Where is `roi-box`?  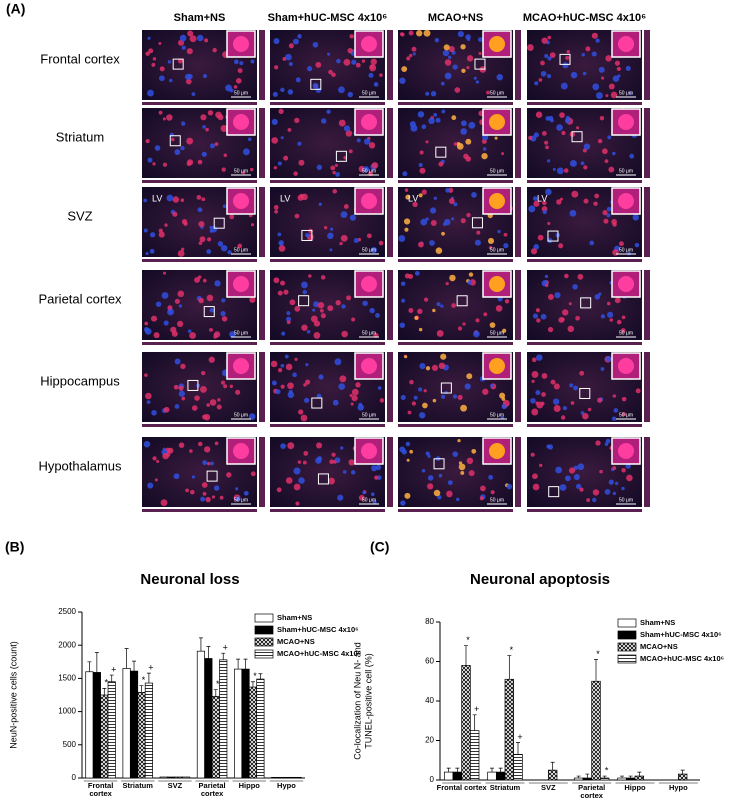 roi-box is located at coordinates (586, 303).